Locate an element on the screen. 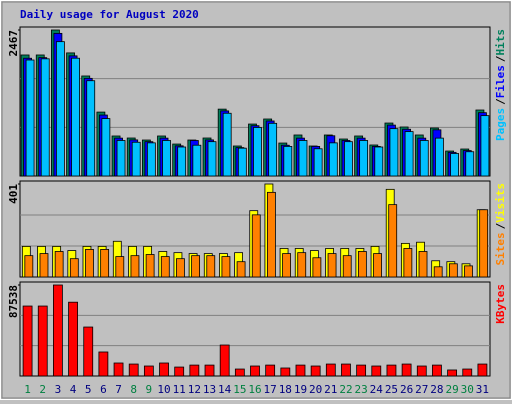 Image resolution: width=512 pixels, height=404 pixels. x-tick-label: 26 is located at coordinates (406, 389).